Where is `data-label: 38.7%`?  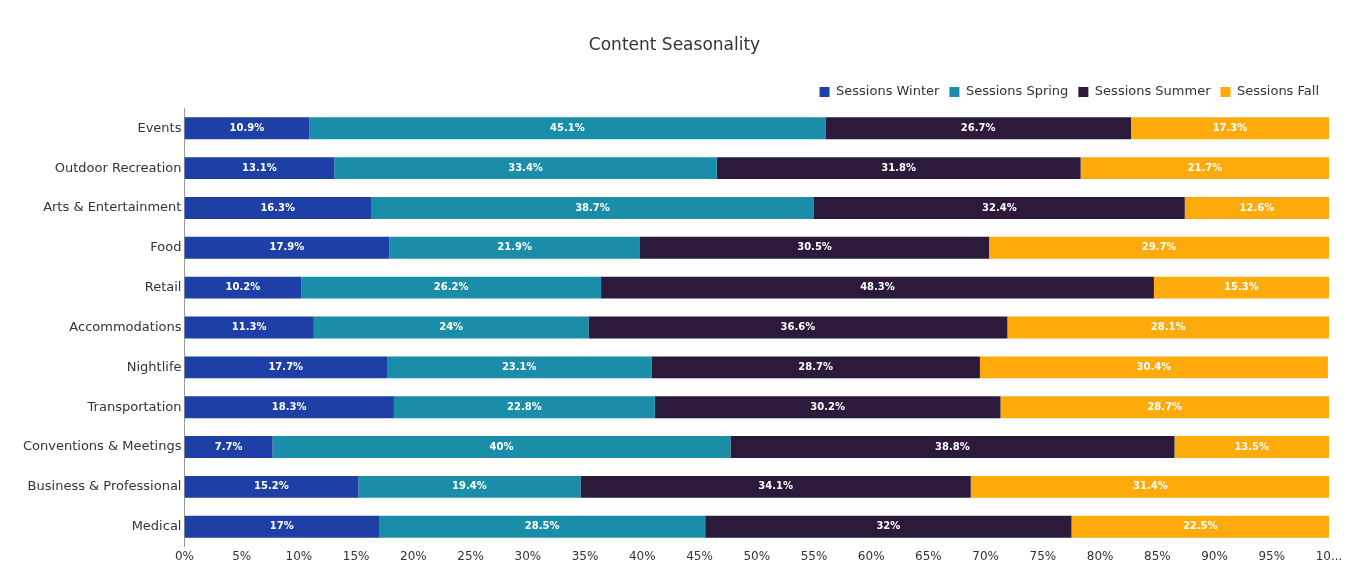 data-label: 38.7% is located at coordinates (592, 207).